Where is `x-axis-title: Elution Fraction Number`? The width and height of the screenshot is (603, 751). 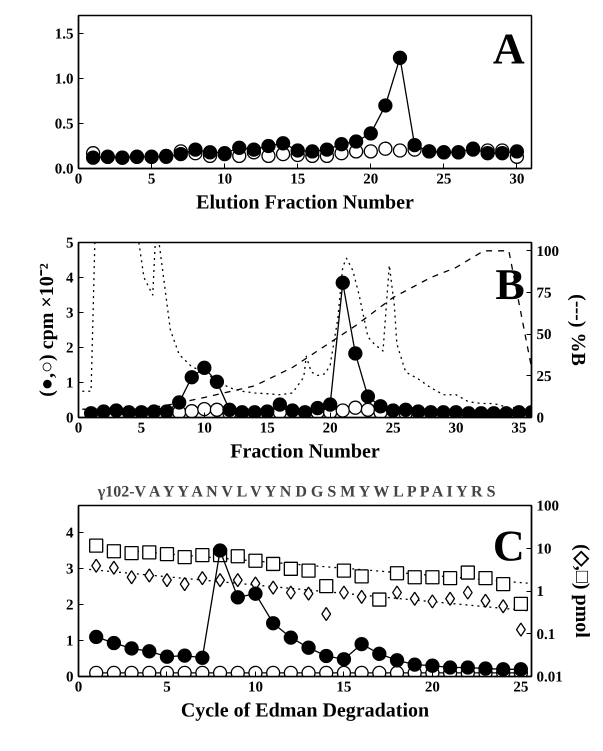 x-axis-title: Elution Fraction Number is located at coordinates (305, 203).